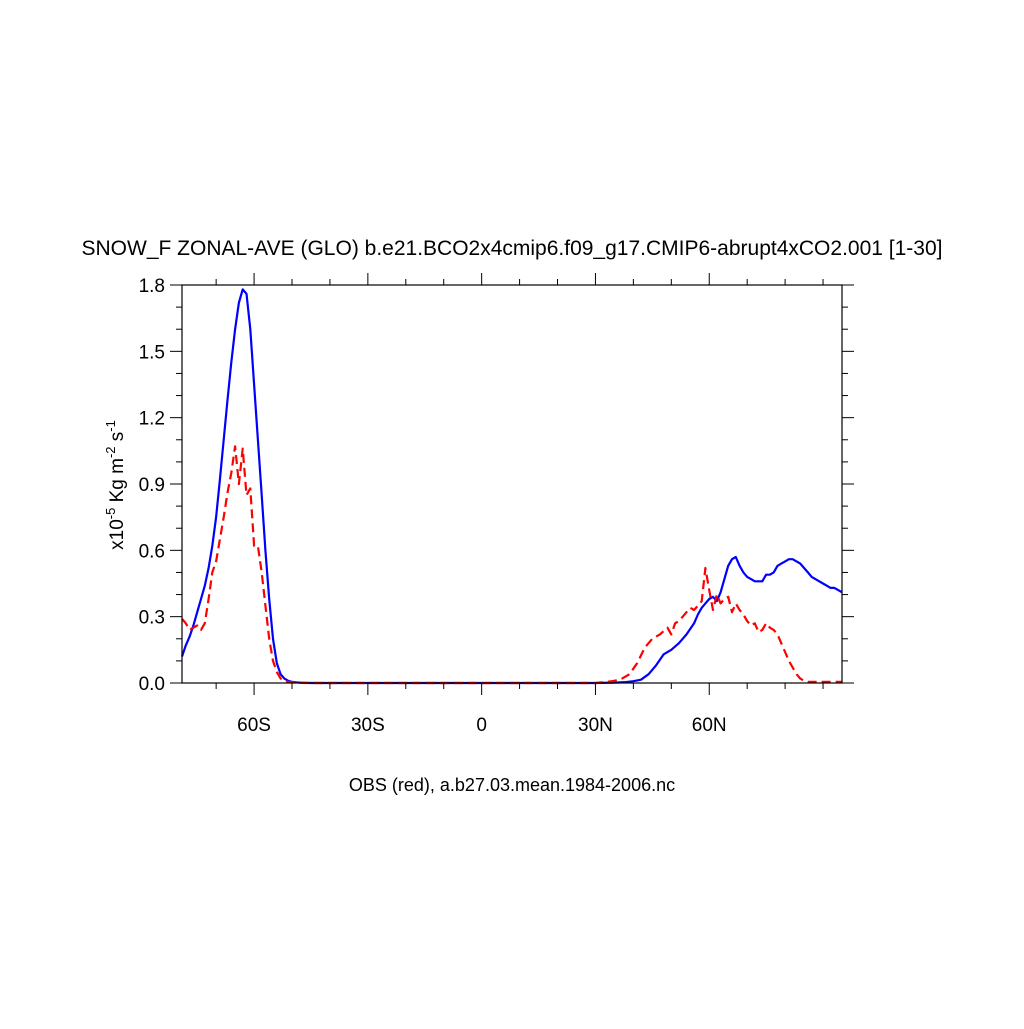 This screenshot has width=1024, height=1029. What do you see at coordinates (152, 286) in the screenshot?
I see `y-tick-label-6: 1.8` at bounding box center [152, 286].